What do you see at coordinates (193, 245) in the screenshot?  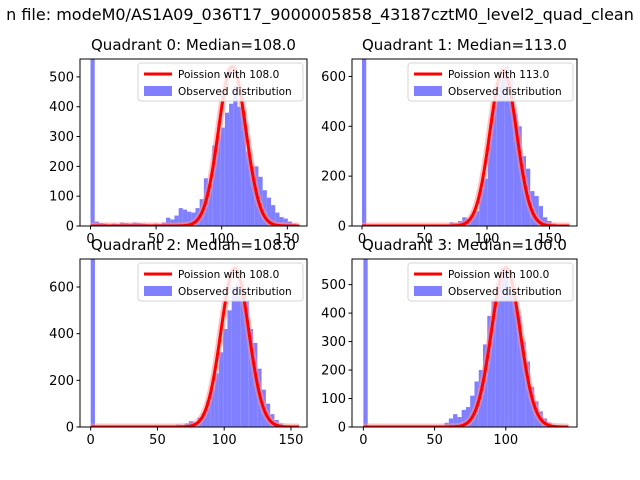 I see `panel-title: Quadrant 2: Median=108.0` at bounding box center [193, 245].